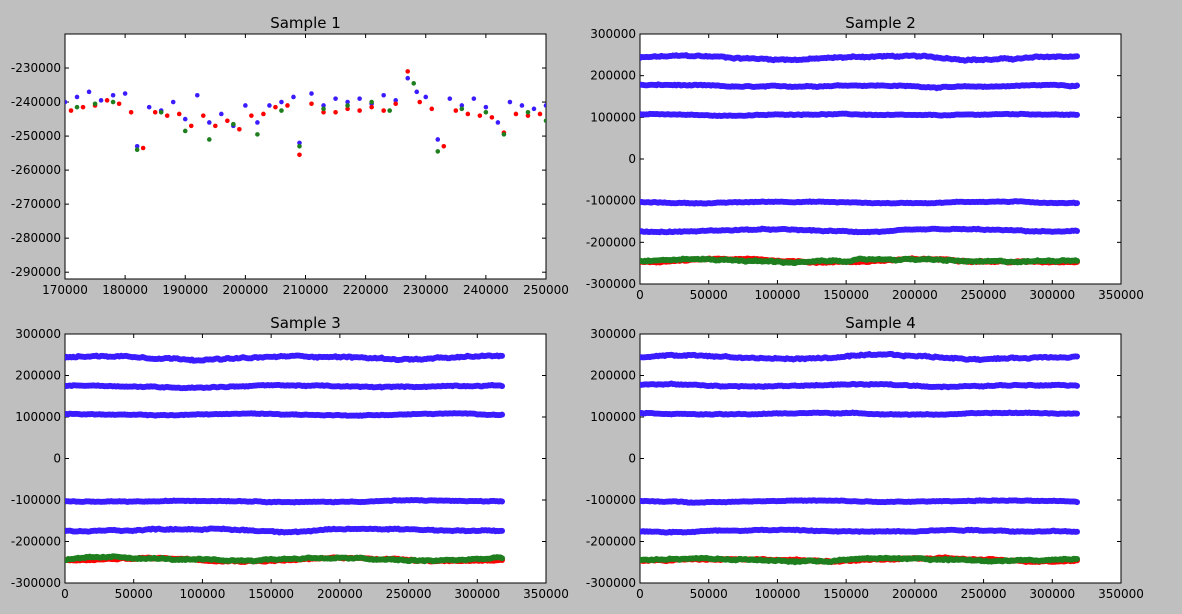  Describe the element at coordinates (65, 290) in the screenshot. I see `x-tick-label: 170000` at that location.